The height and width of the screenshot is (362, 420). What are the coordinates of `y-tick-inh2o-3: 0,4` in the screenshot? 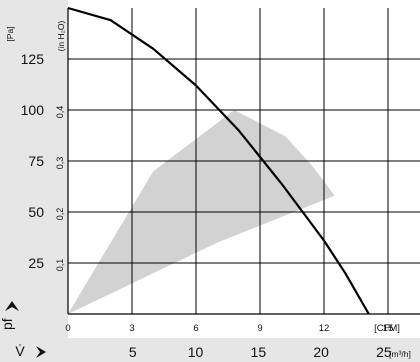 It's located at (60, 112).